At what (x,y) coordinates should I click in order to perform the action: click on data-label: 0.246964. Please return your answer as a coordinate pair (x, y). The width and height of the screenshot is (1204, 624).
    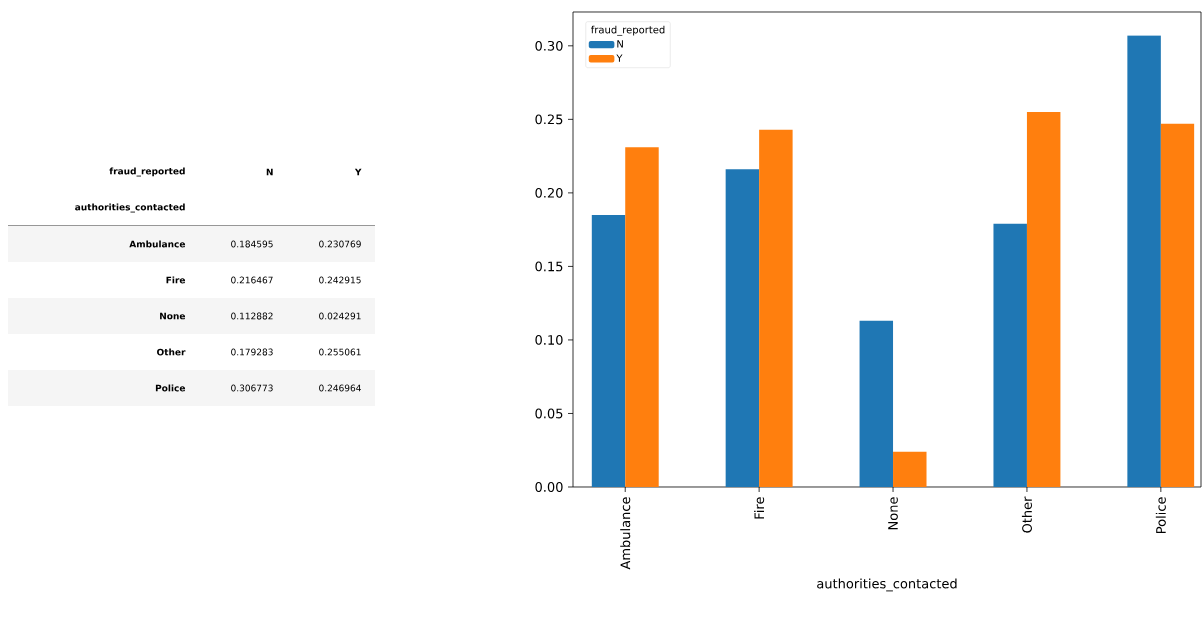
    Looking at the image, I should click on (340, 388).